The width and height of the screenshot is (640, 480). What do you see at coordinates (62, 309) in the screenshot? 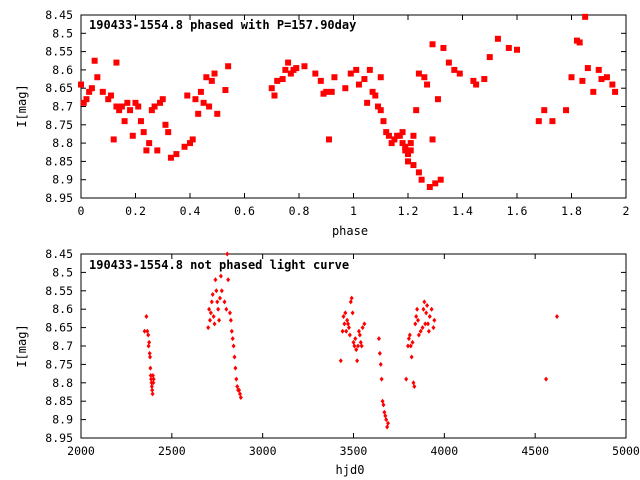
I see `unphased-y-tick-label: 8.6` at bounding box center [62, 309].